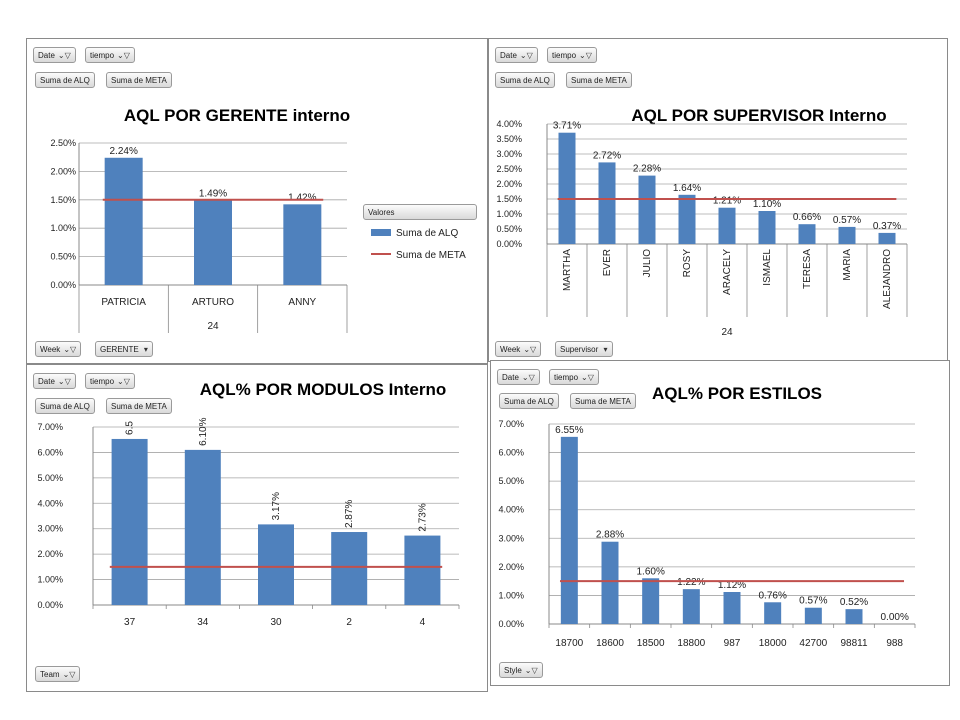 Image resolution: width=960 pixels, height=720 pixels. Describe the element at coordinates (123, 151) in the screenshot. I see `data-label: 2.24%` at that location.